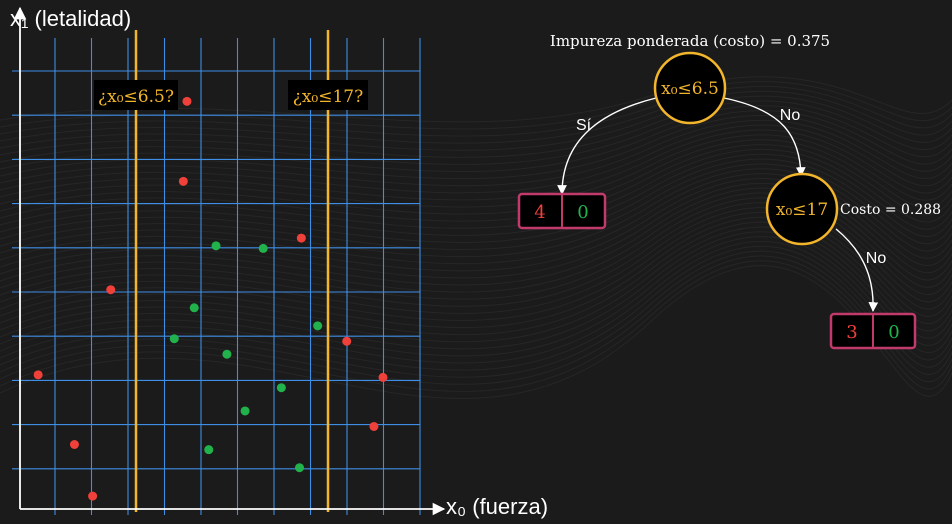  Describe the element at coordinates (539, 212) in the screenshot. I see `leaf-1-red-count: 4` at that location.